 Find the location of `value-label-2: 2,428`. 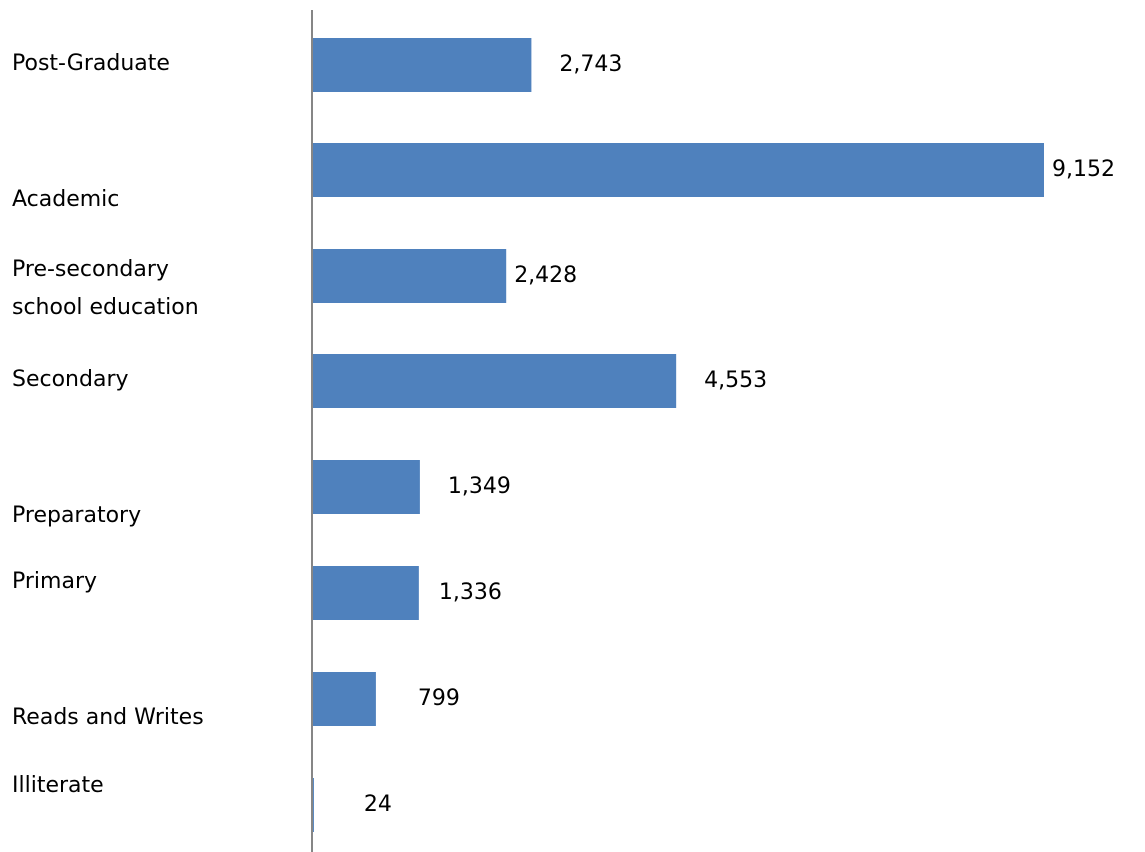

value-label-2: 2,428 is located at coordinates (545, 275).